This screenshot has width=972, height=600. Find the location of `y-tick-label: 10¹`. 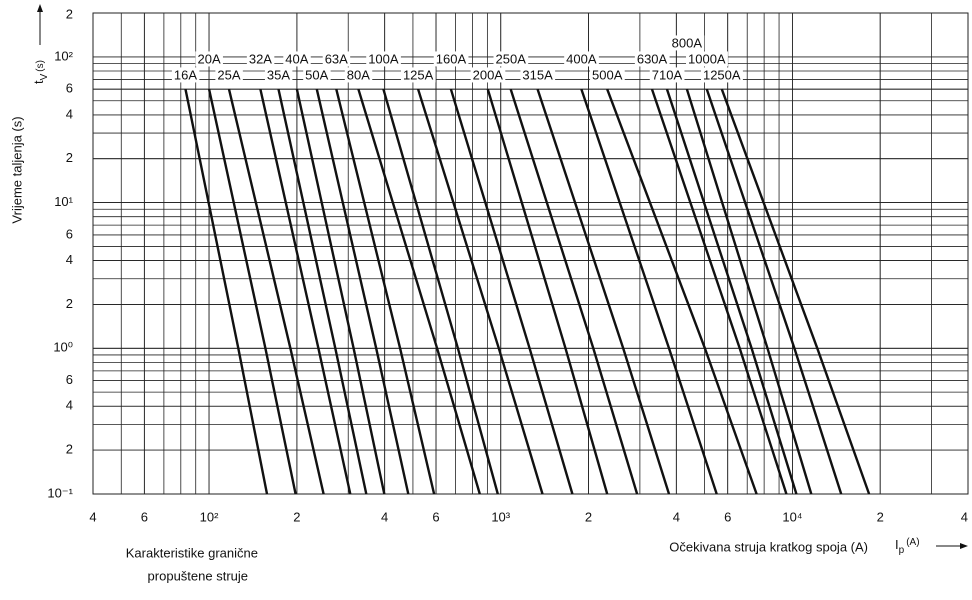

y-tick-label: 10¹ is located at coordinates (63, 201).